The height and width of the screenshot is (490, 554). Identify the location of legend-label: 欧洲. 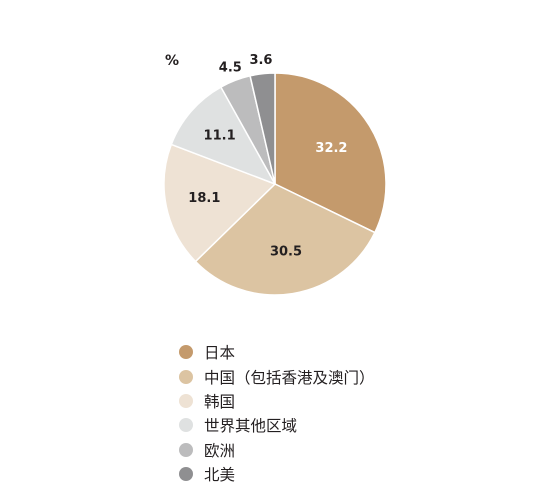
(220, 450).